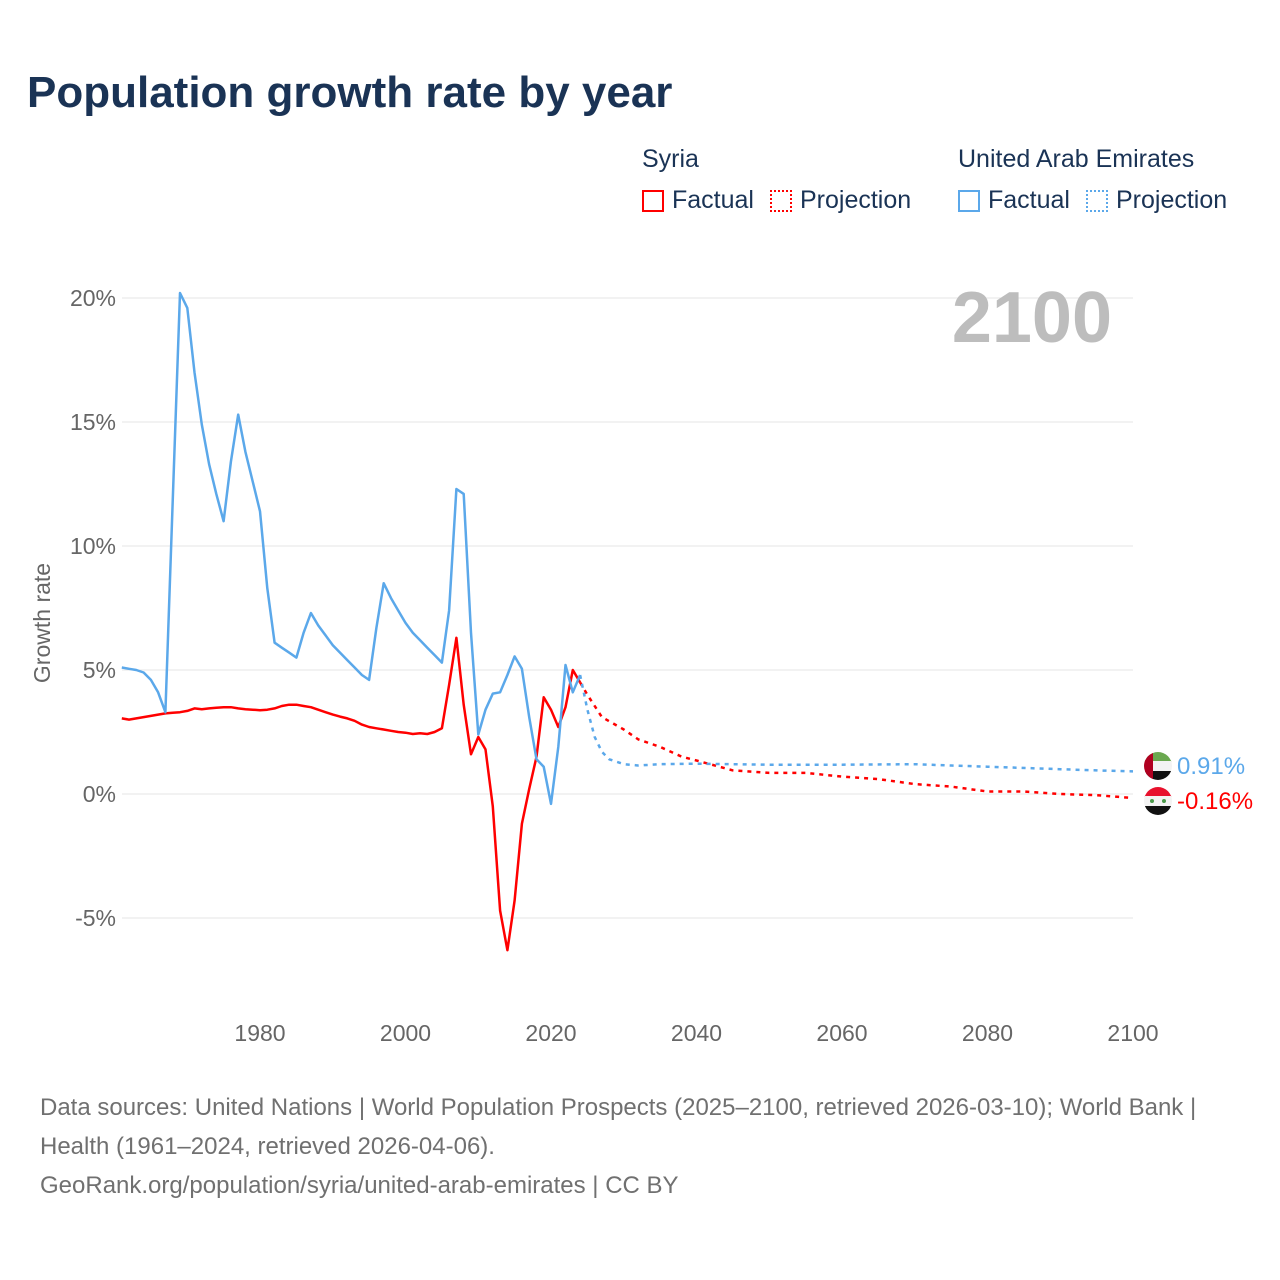 This screenshot has height=1280, width=1280. Describe the element at coordinates (1076, 159) in the screenshot. I see `legend-group-name: United Arab Emirates` at that location.